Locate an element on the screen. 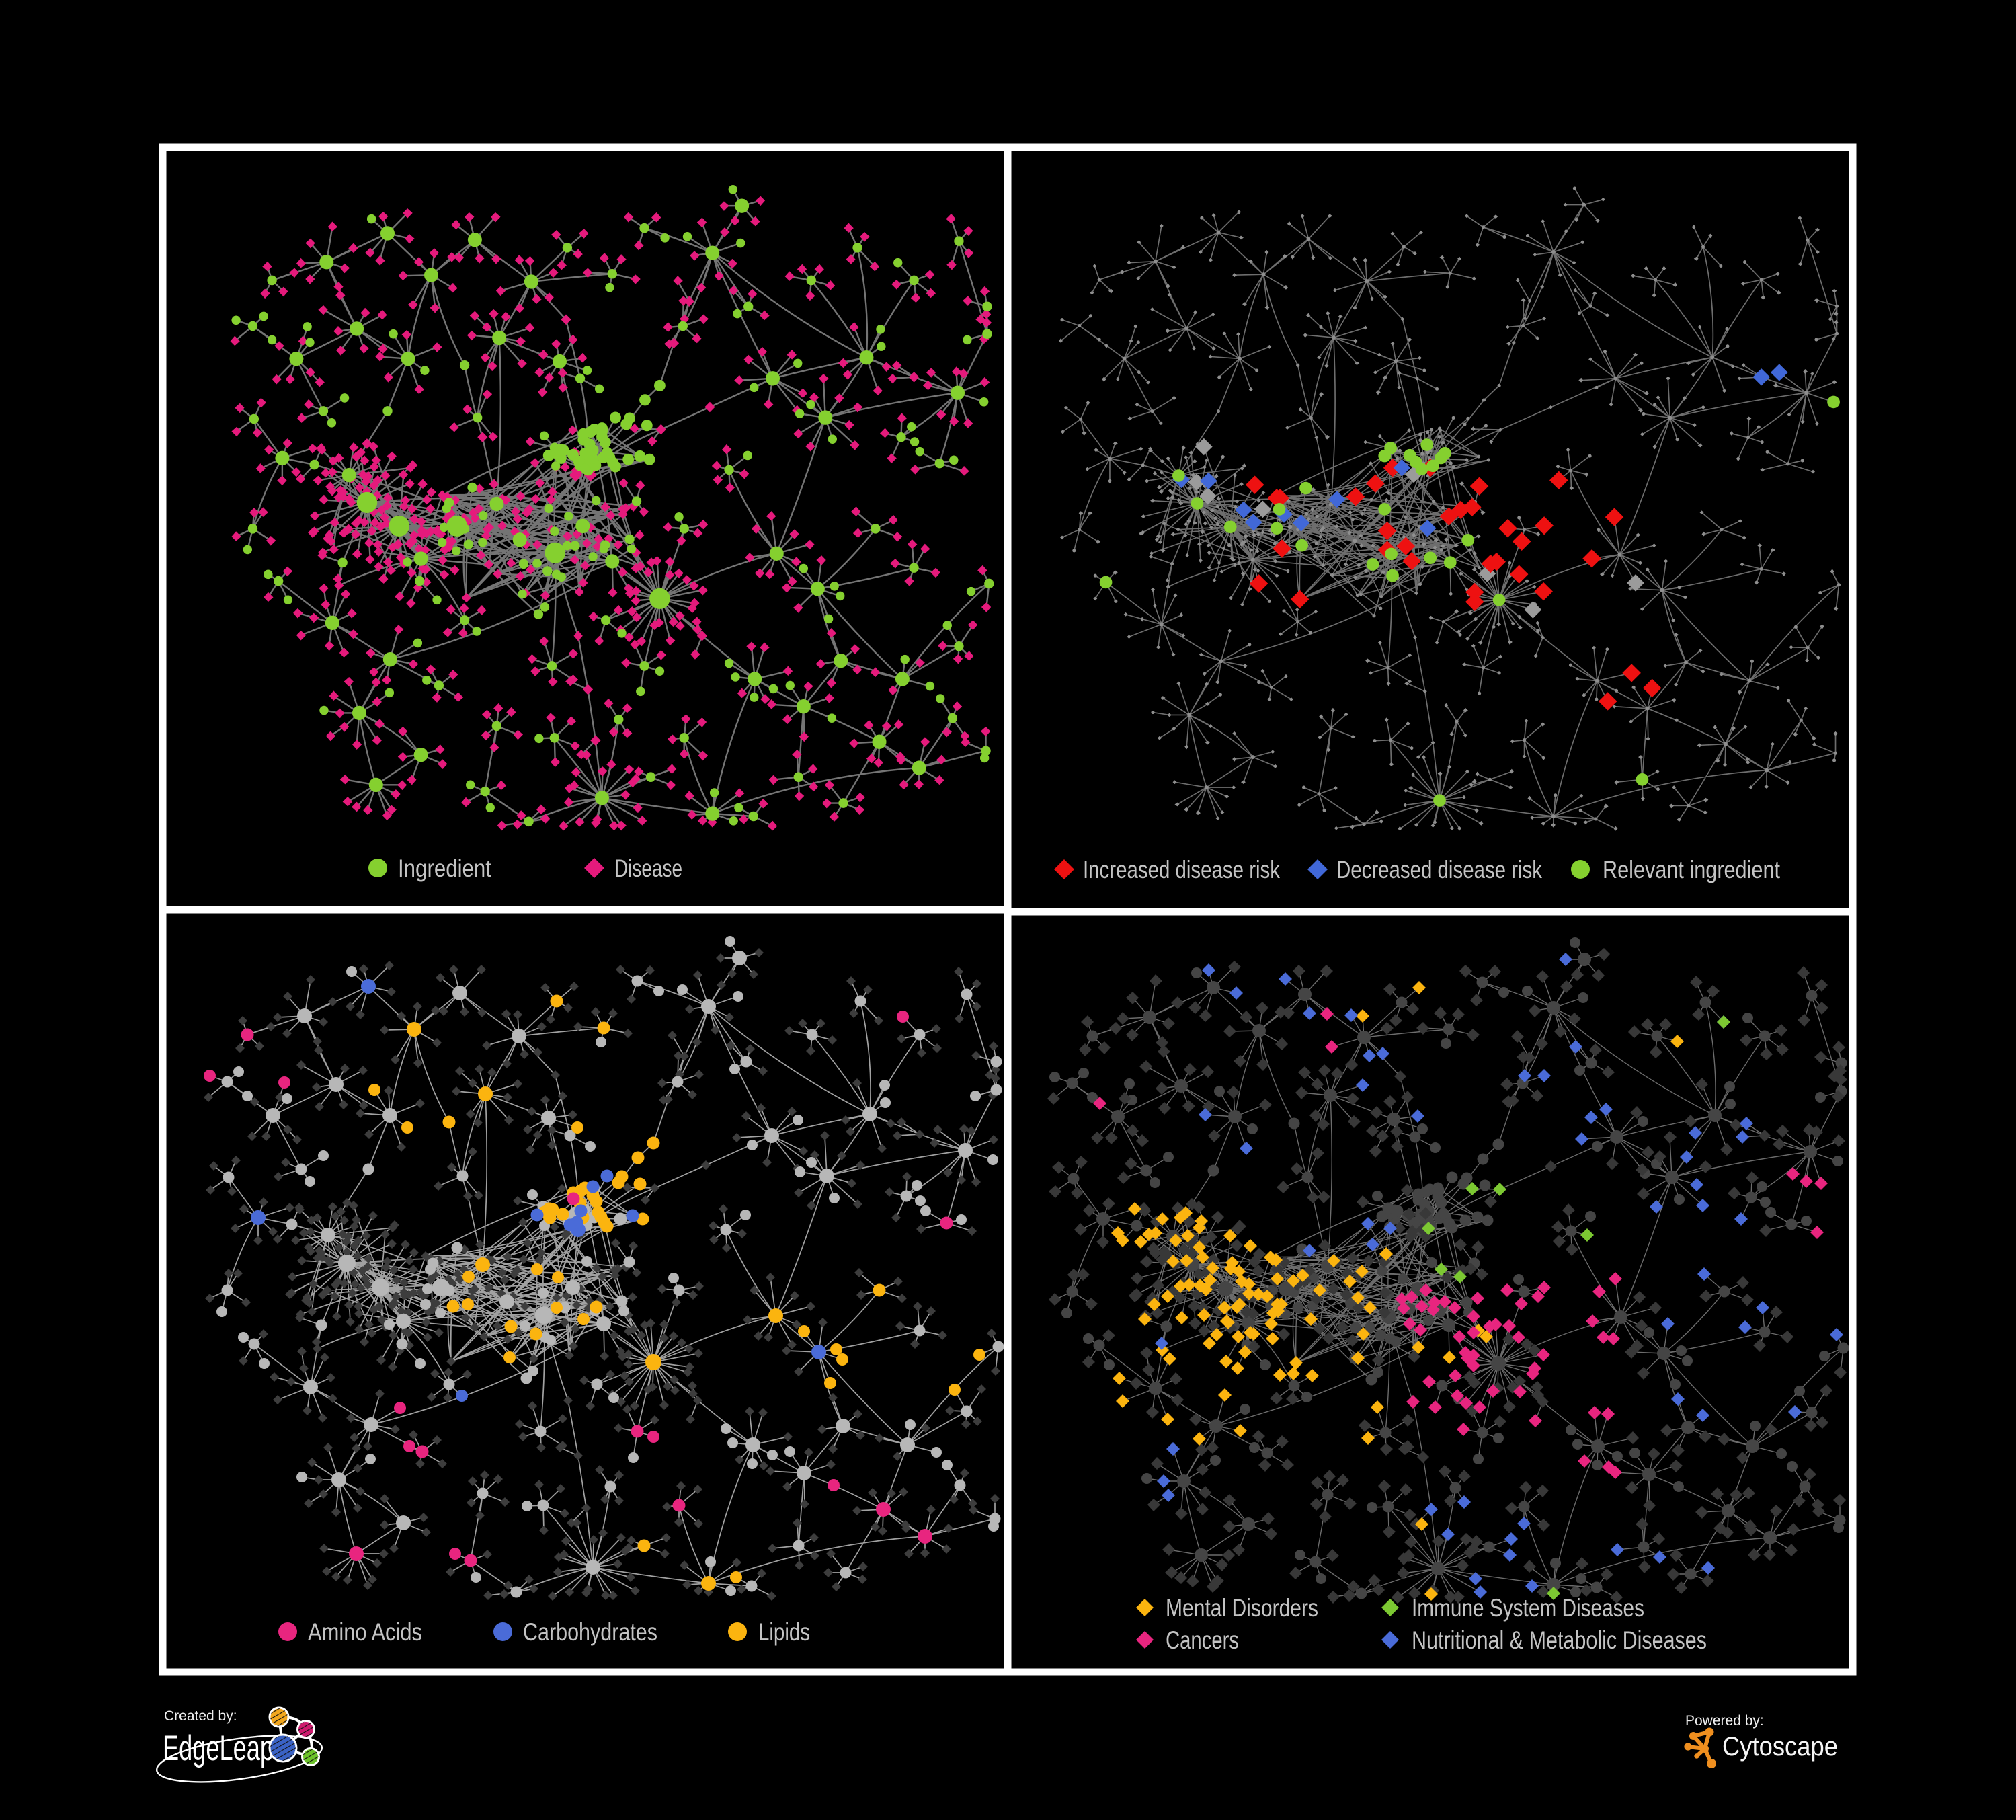 The width and height of the screenshot is (2016, 1820). svg-text: Powered by: is located at coordinates (1724, 1721).